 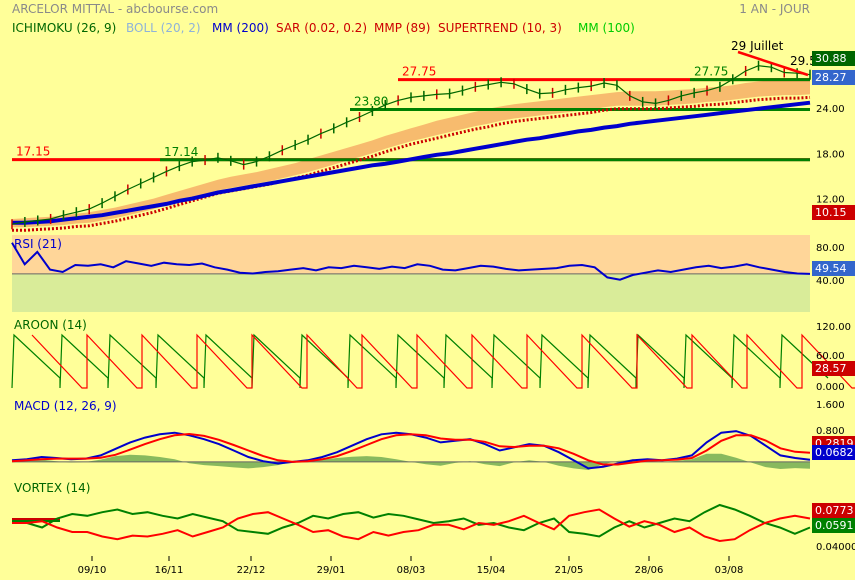 I want to click on legend-item: BOLL (20, 2), so click(x=163, y=28).